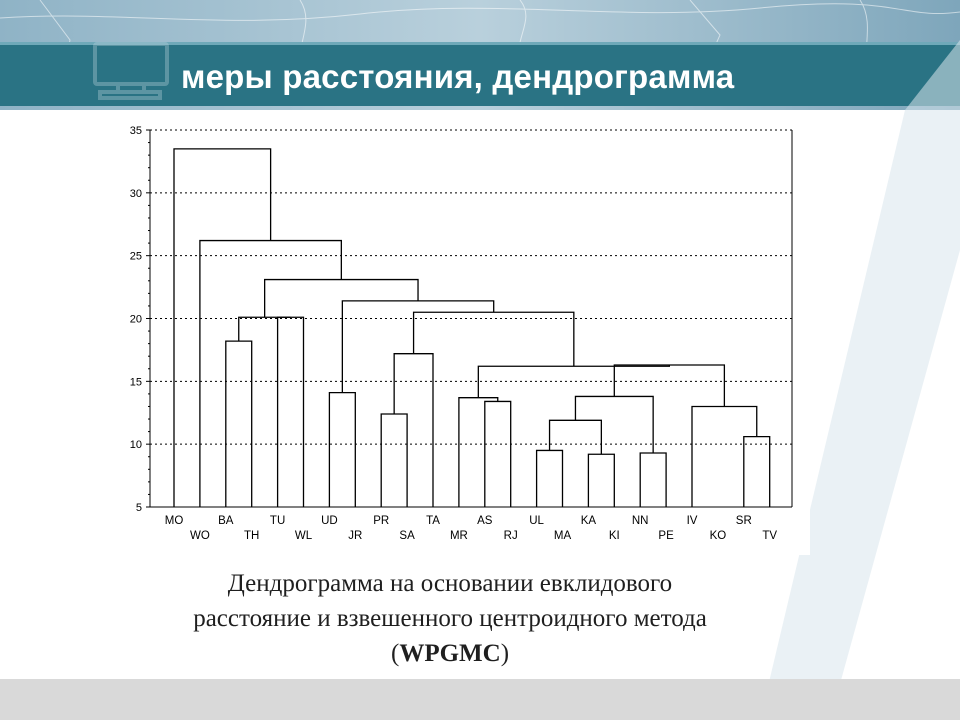 The image size is (960, 720). What do you see at coordinates (433, 521) in the screenshot?
I see `leaf-label: TA` at bounding box center [433, 521].